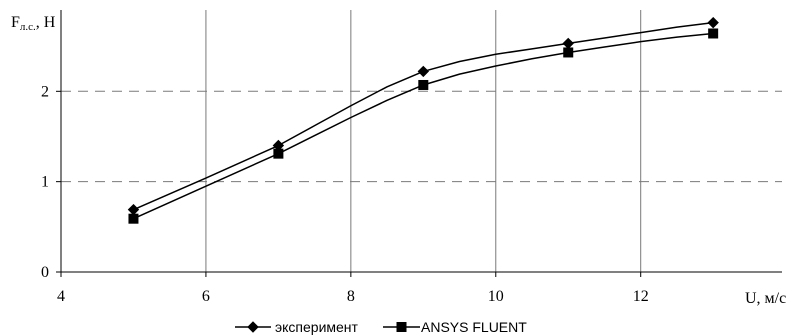 Image resolution: width=796 pixels, height=336 pixels. I want to click on y-axis-label: Fл.с., Н, so click(33, 23).